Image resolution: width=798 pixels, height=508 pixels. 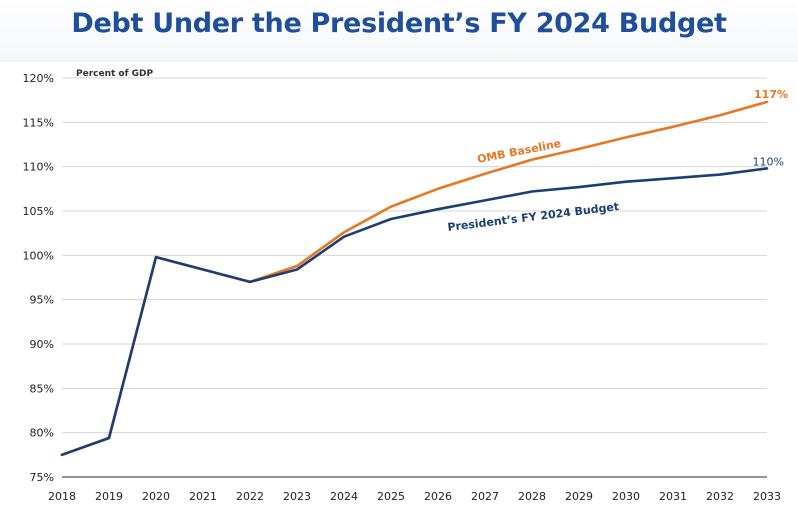 What do you see at coordinates (38, 78) in the screenshot?
I see `y-tick-label: 120%` at bounding box center [38, 78].